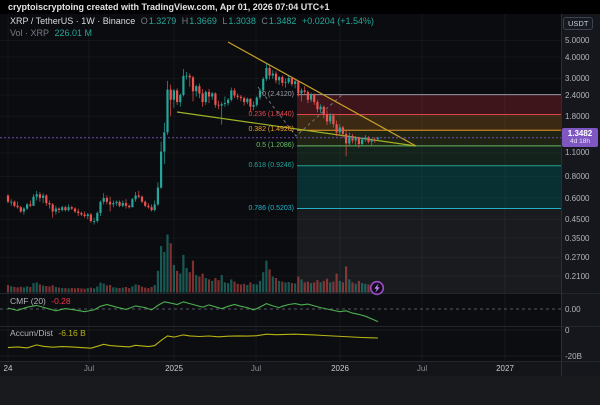 The height and width of the screenshot is (405, 600). Describe the element at coordinates (300, 368) in the screenshot. I see `time-axis` at that location.